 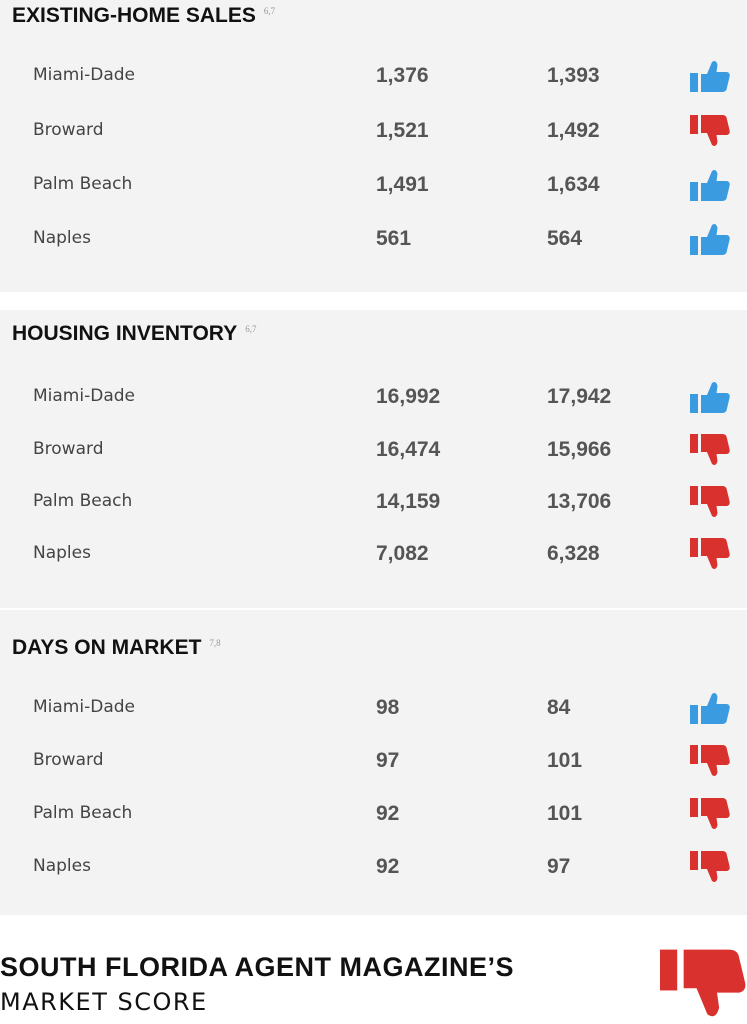 I want to click on value-2: 17,942, so click(x=579, y=396).